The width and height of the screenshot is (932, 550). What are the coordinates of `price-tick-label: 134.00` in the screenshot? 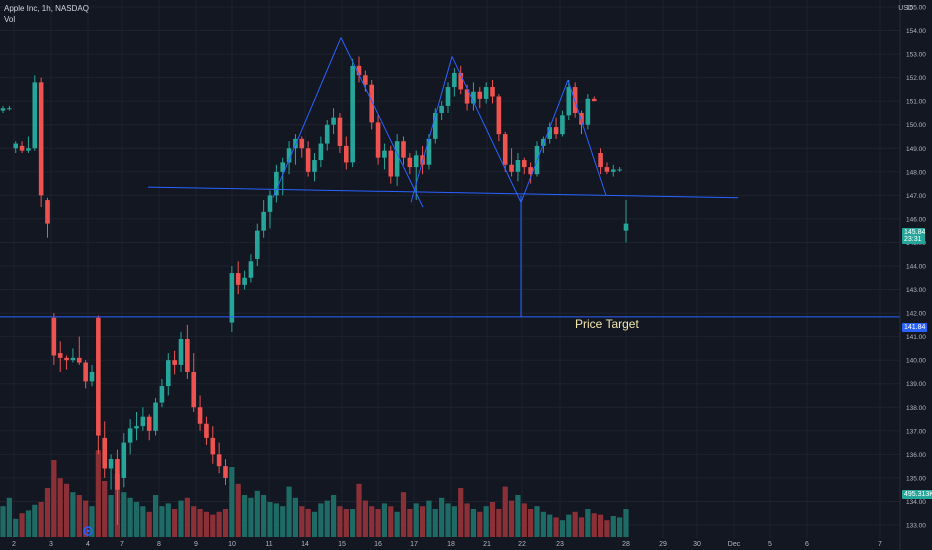 It's located at (916, 502).